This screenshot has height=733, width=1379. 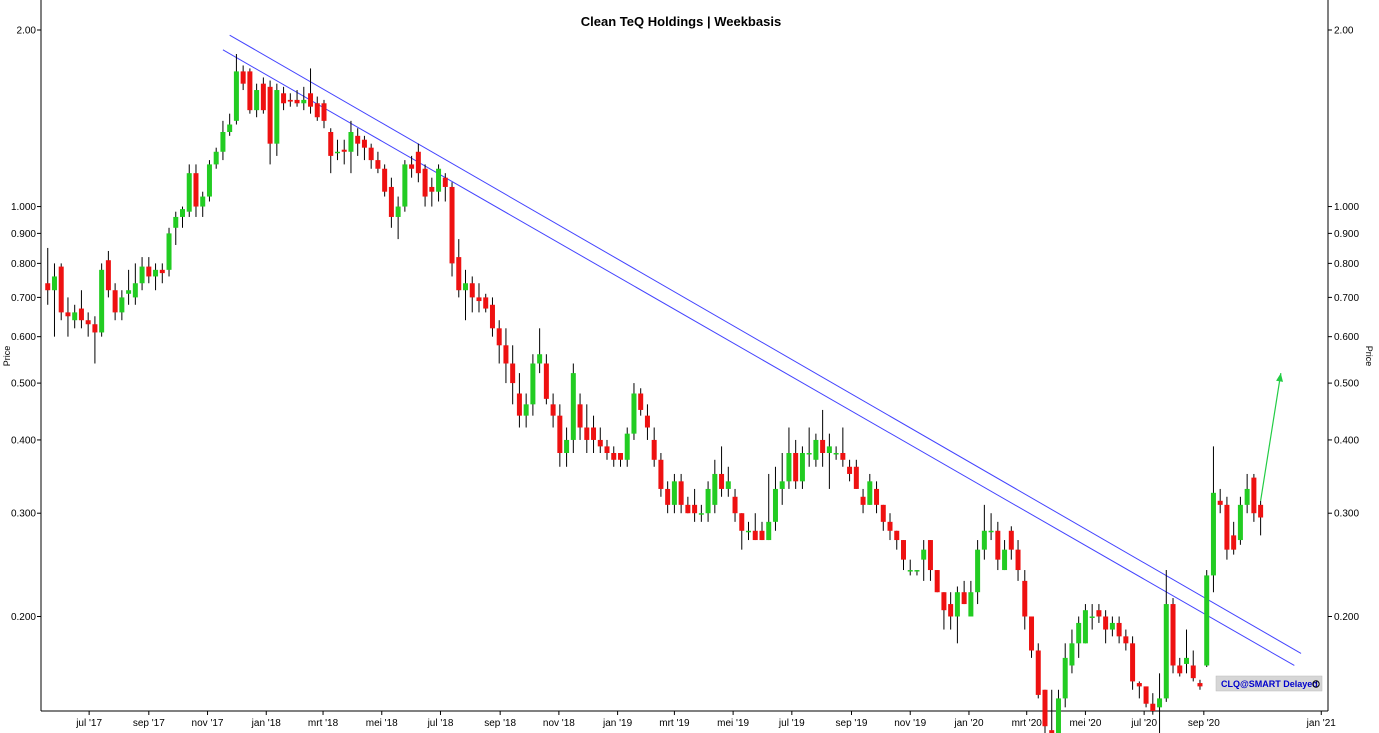 I want to click on x-tick-label: nov '18, so click(x=559, y=723).